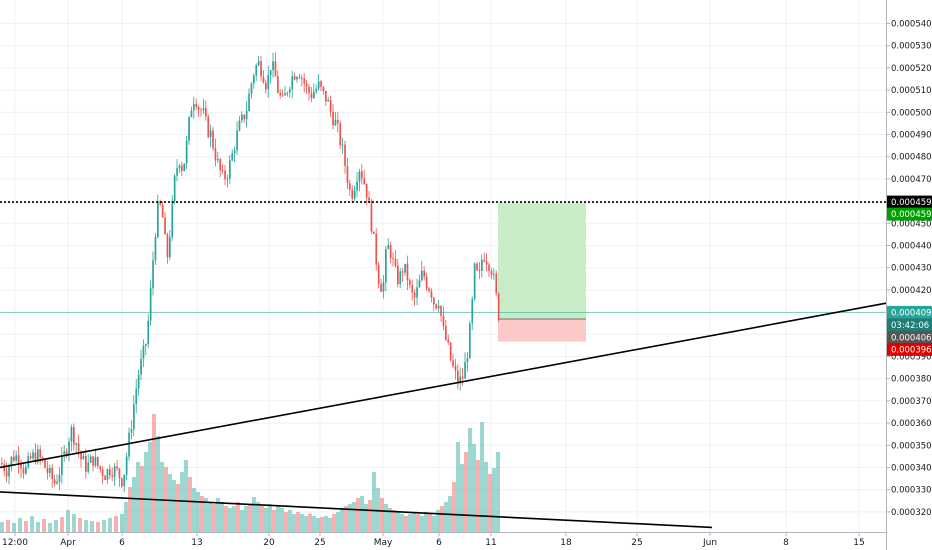 Image resolution: width=932 pixels, height=550 pixels. Describe the element at coordinates (911, 269) in the screenshot. I see `price-tick-label: 0.00043000` at that location.